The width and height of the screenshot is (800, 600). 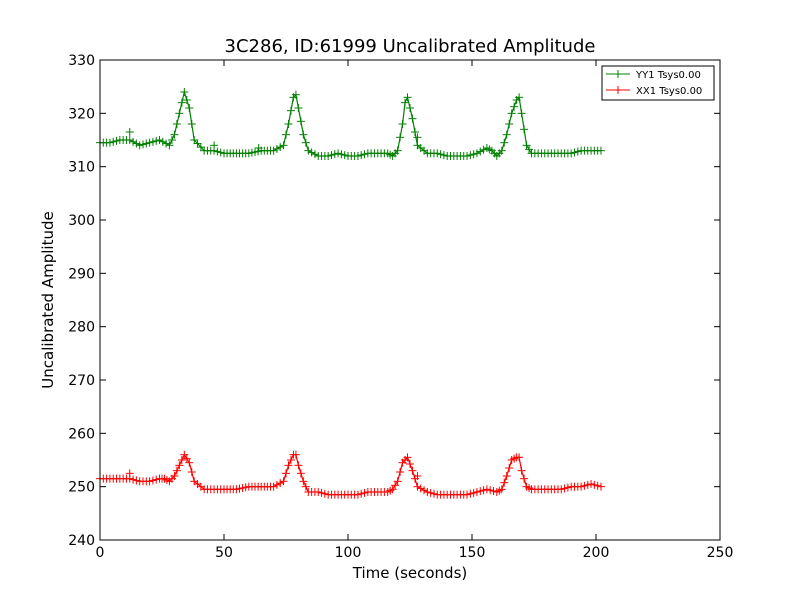 I want to click on legend: YY1 Tsys0.00 XX1 Tsys0.00, so click(x=658, y=83).